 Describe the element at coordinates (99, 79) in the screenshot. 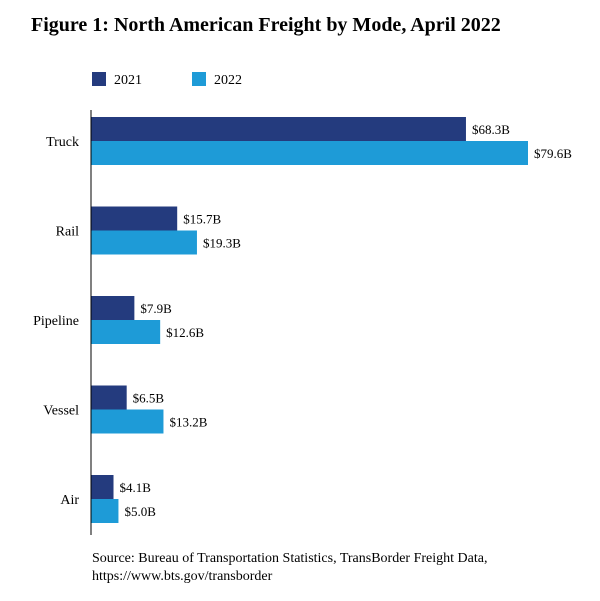

I see `legend-swatch-2021` at that location.